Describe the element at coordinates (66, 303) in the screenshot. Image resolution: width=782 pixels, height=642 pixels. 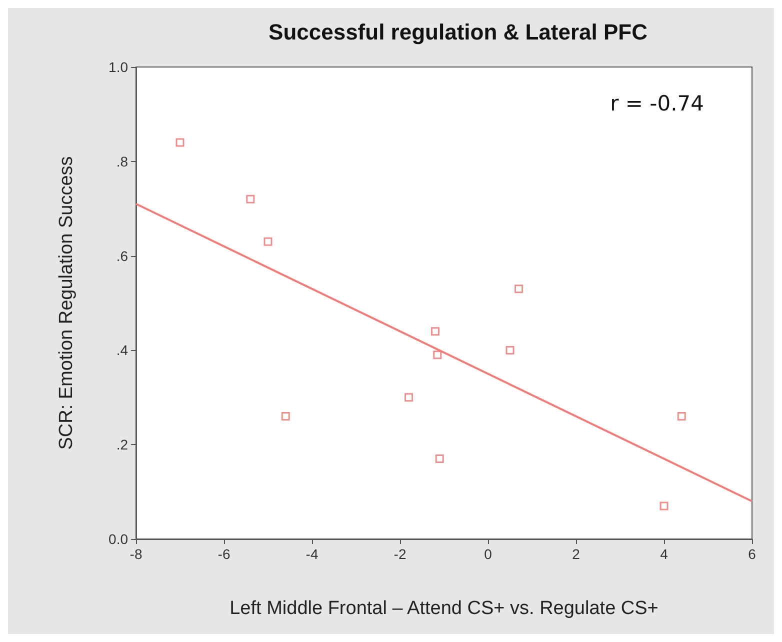
I see `y-axis-title: SCR: Emotion Regulation Success` at that location.